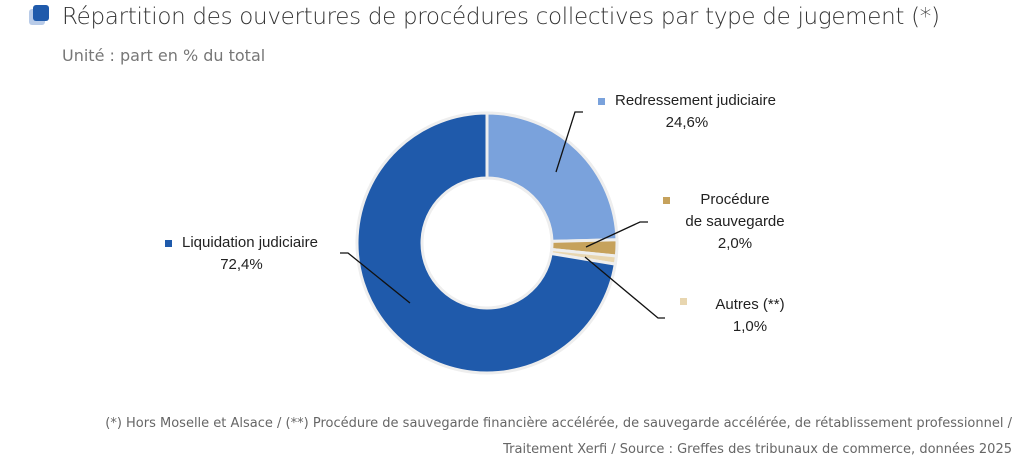  I want to click on slice-label: Redressement judiciaire, so click(695, 100).